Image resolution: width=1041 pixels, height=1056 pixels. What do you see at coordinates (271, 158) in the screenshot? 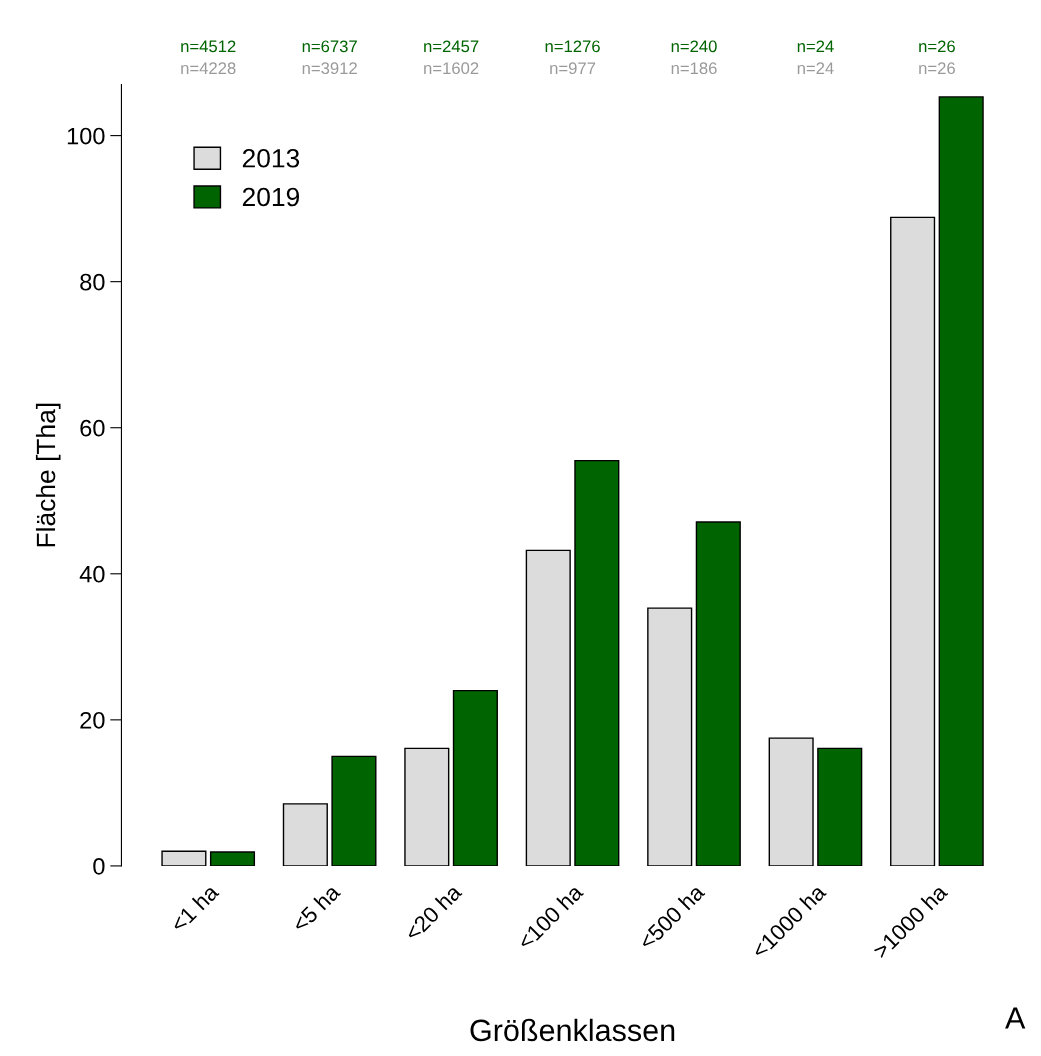
I see `legend-label: 2013` at bounding box center [271, 158].